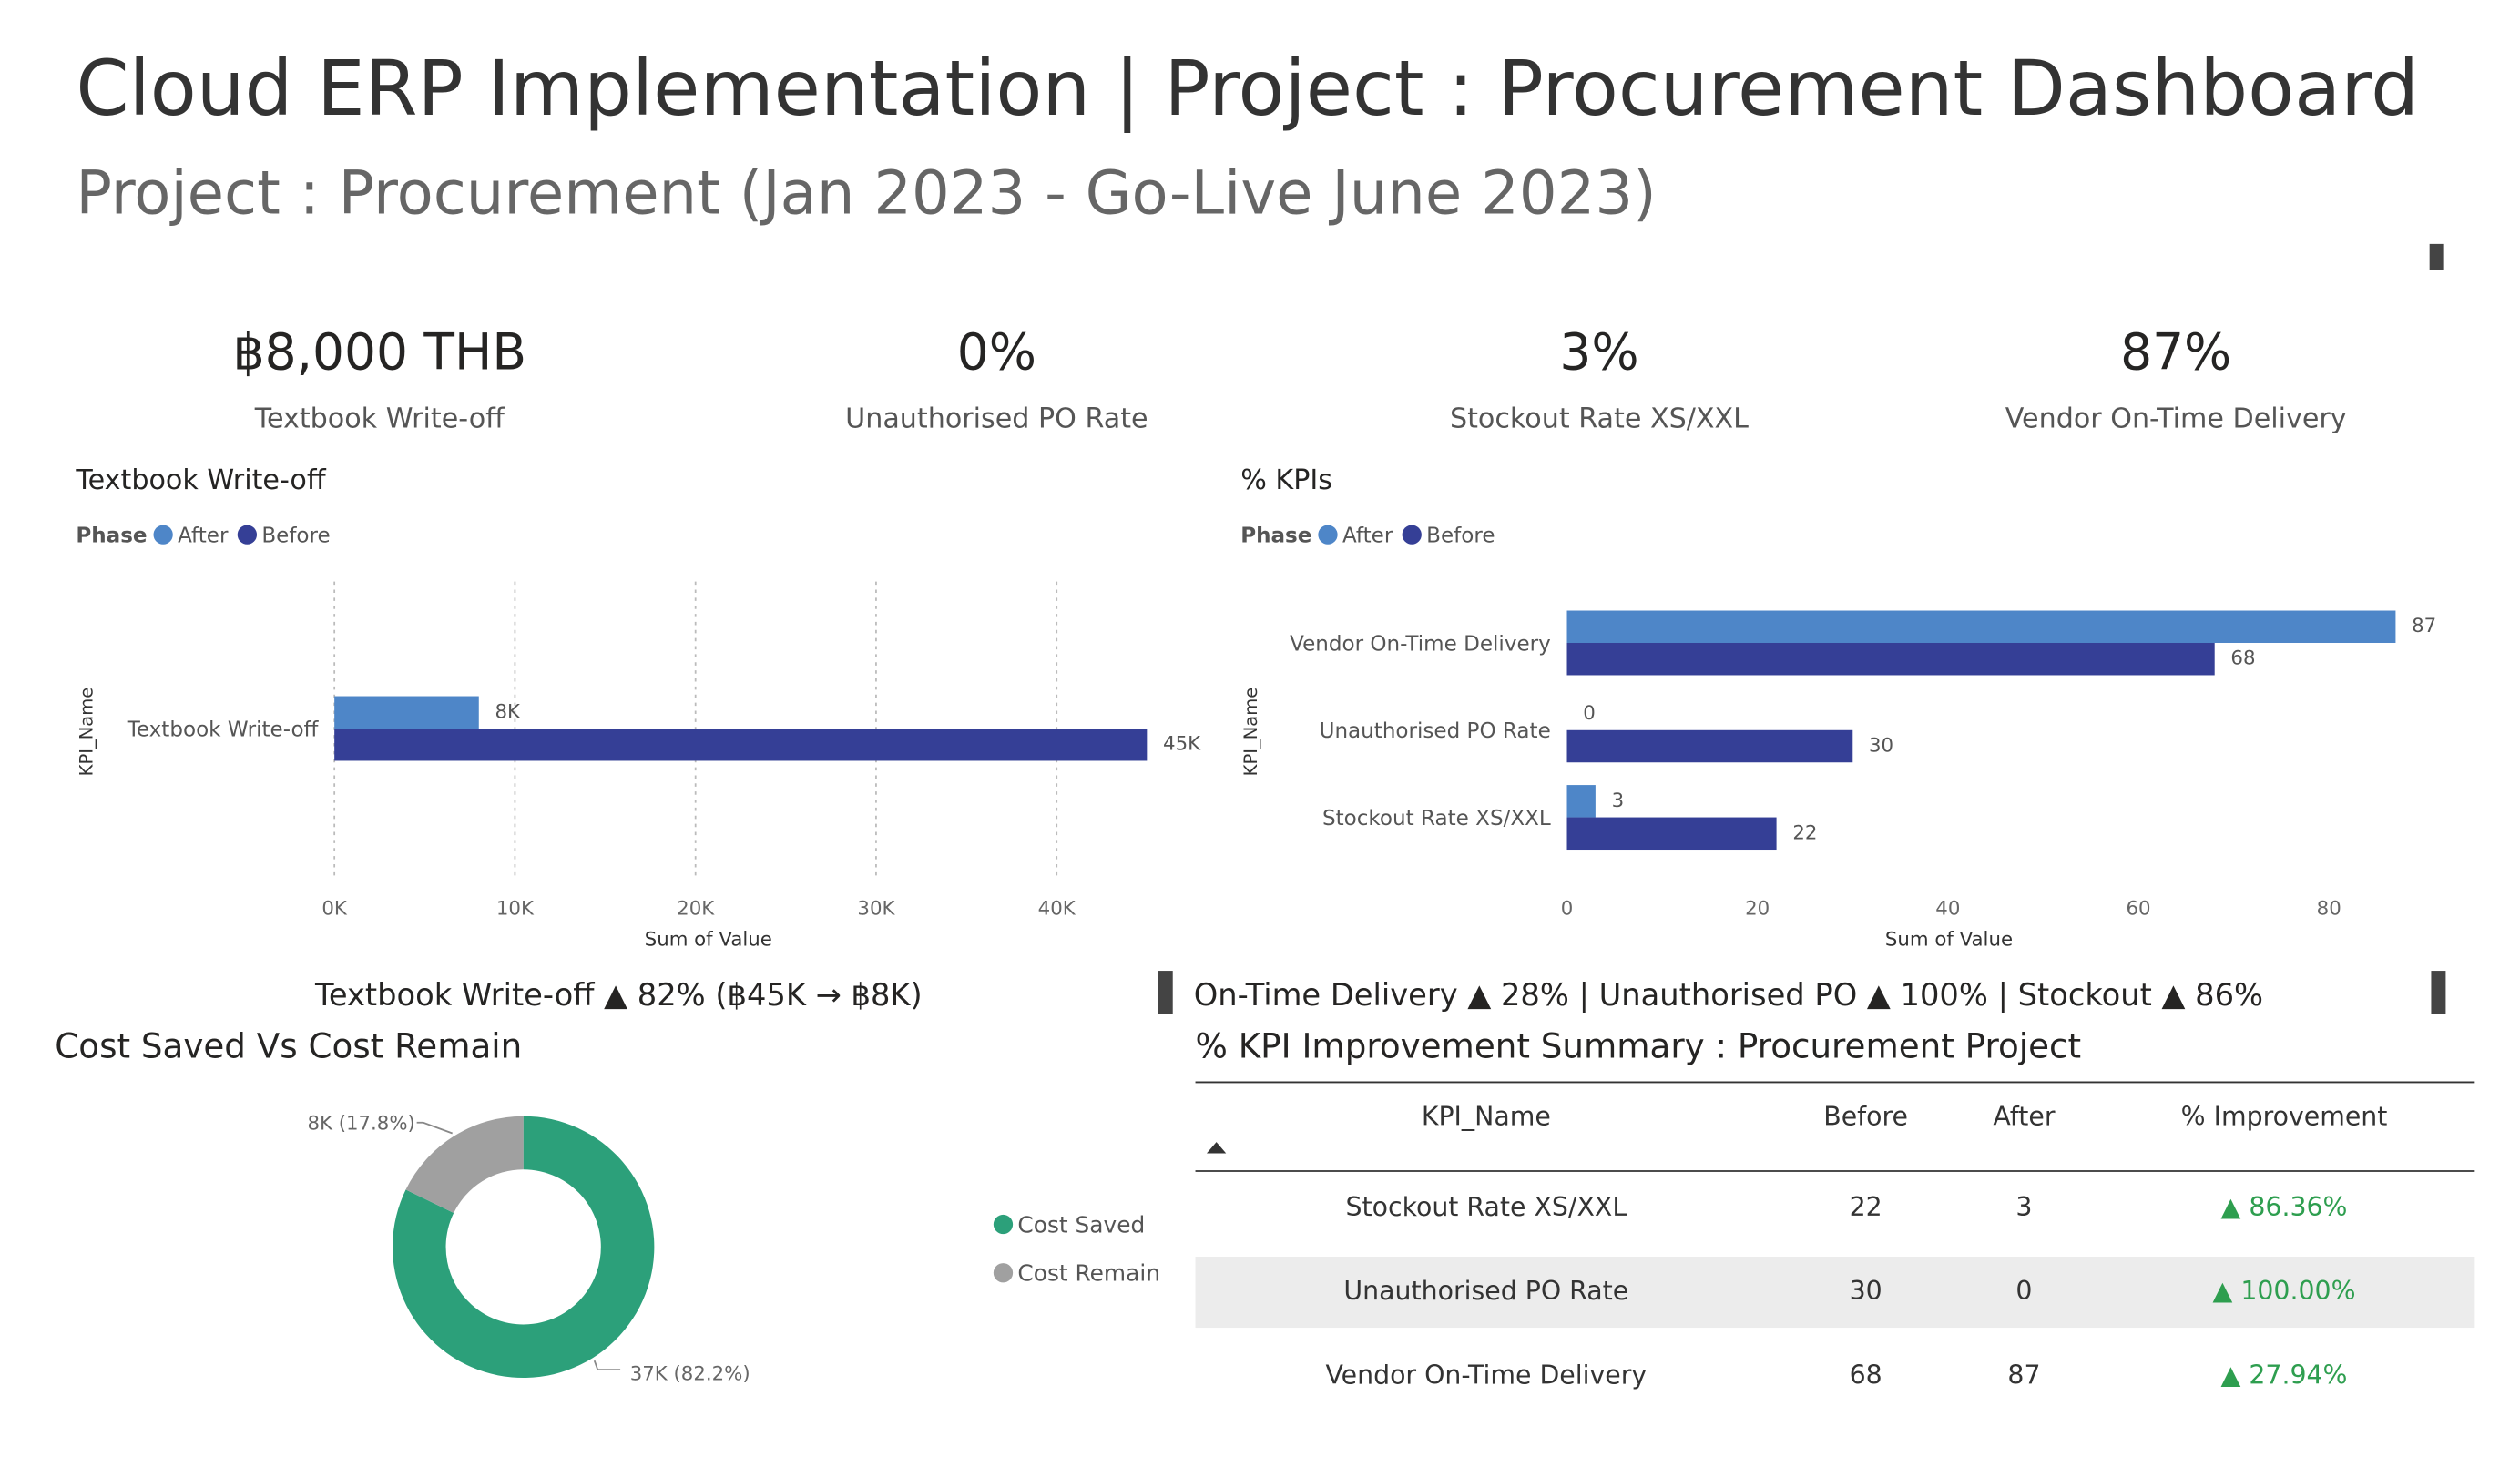 Image resolution: width=2520 pixels, height=1457 pixels. Describe the element at coordinates (1948, 910) in the screenshot. I see `x-tick-label: 40` at that location.